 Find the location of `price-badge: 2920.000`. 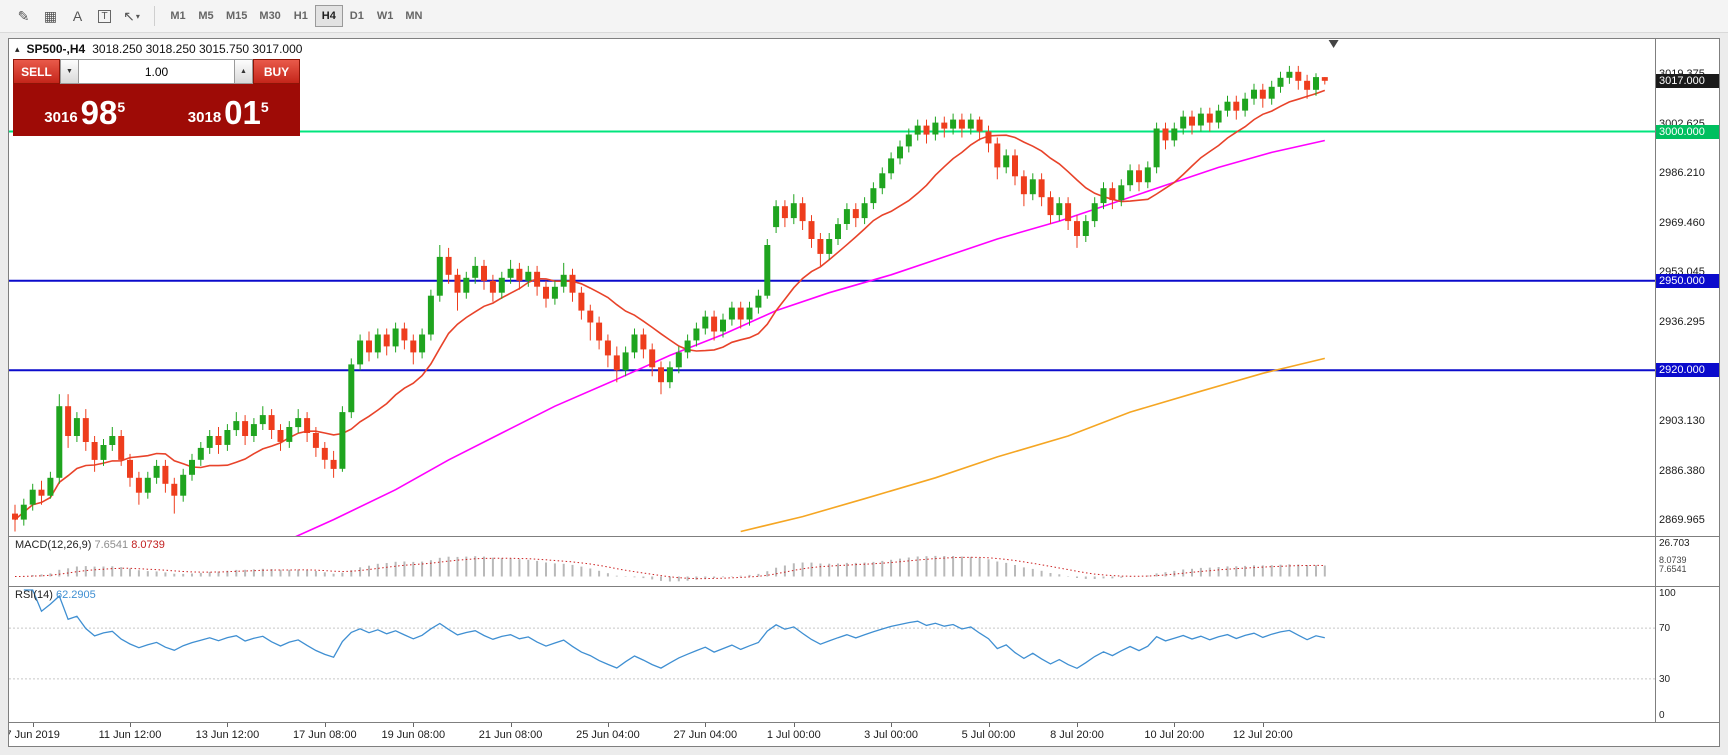

price-badge: 2920.000 is located at coordinates (1687, 370).